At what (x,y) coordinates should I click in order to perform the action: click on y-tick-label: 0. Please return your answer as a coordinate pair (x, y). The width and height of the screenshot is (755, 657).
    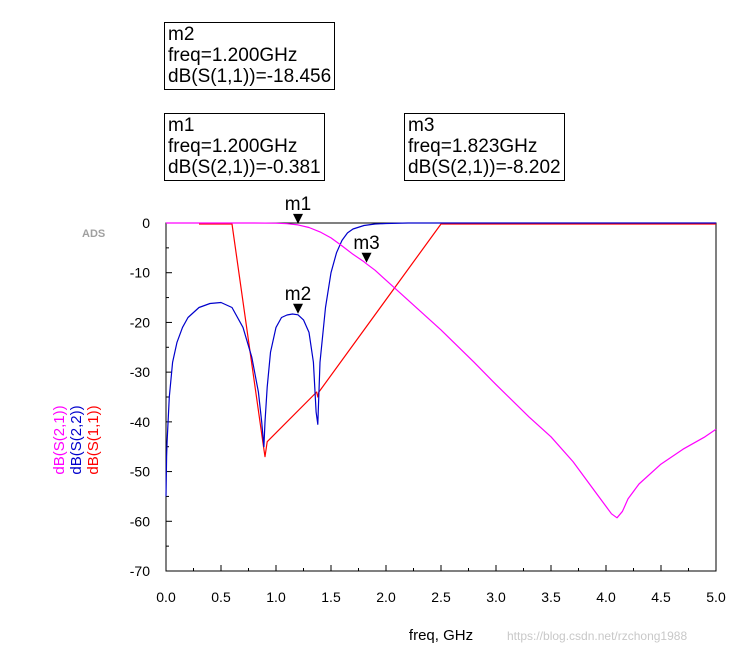
    Looking at the image, I should click on (146, 223).